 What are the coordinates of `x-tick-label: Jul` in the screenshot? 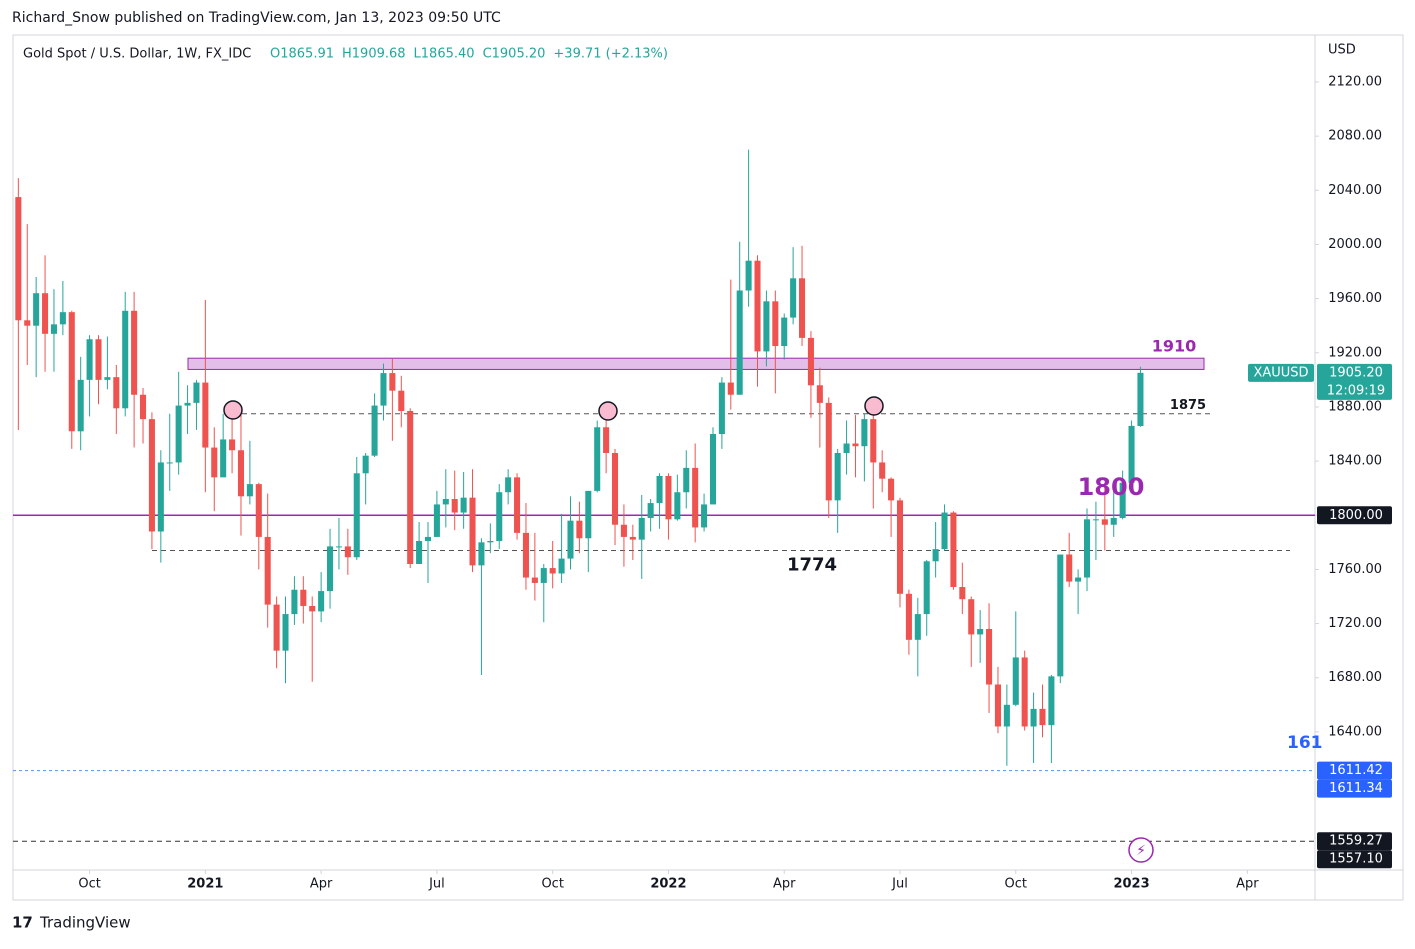 It's located at (436, 884).